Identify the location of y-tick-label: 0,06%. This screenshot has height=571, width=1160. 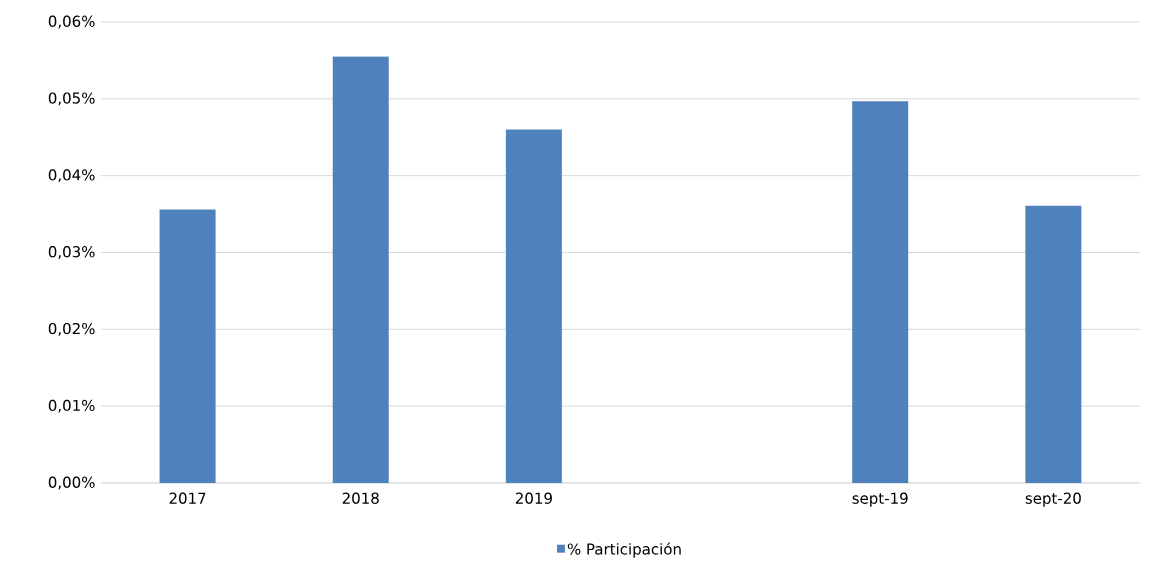
(71, 22).